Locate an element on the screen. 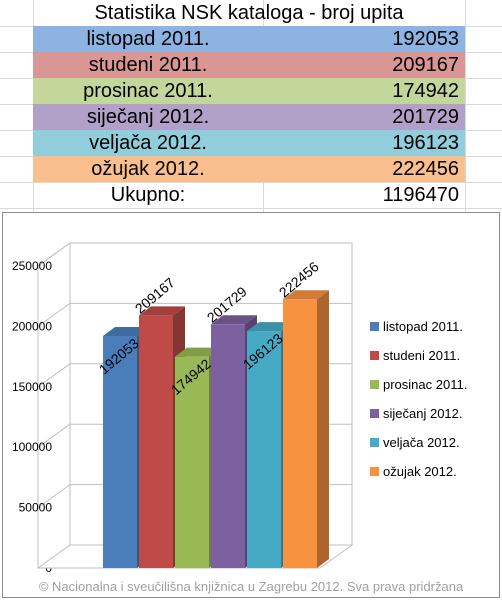  month-cell: listopad 2011. is located at coordinates (148, 39).